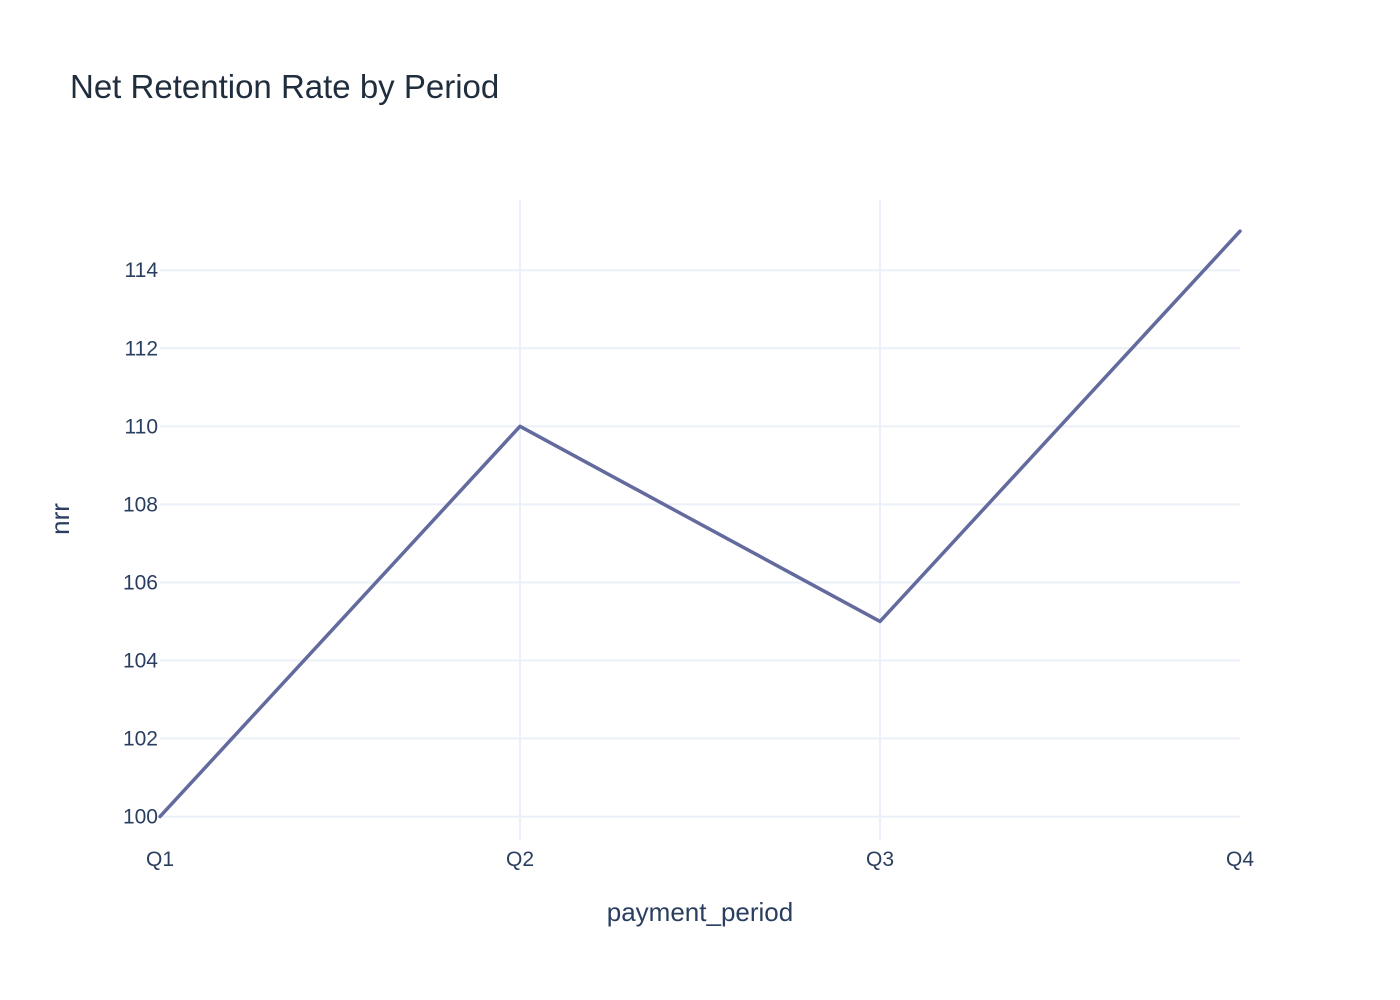 The image size is (1400, 1000). Describe the element at coordinates (140, 739) in the screenshot. I see `y-tick-label: 102` at that location.